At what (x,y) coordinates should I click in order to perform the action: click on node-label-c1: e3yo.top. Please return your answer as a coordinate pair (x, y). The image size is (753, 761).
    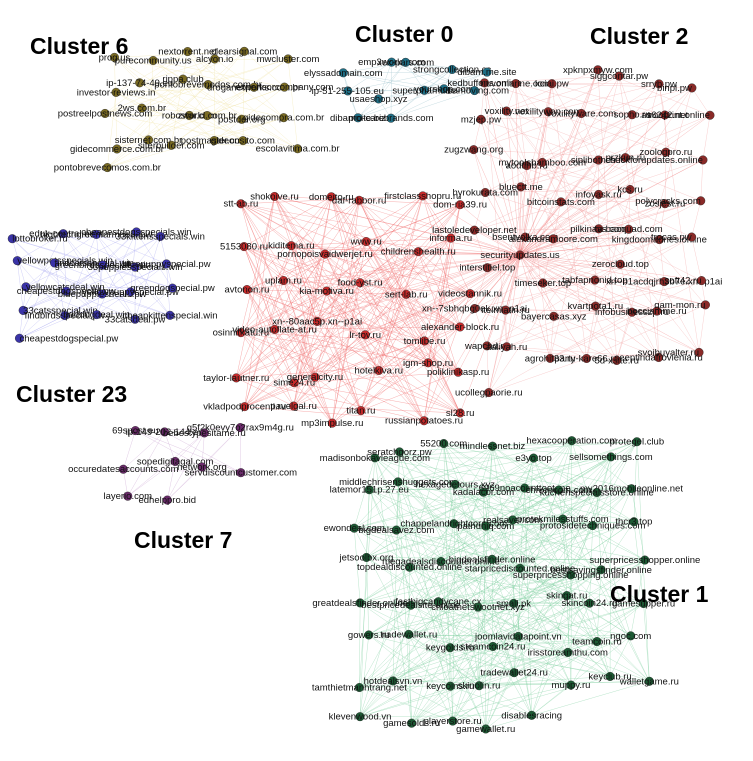
    Looking at the image, I should click on (533, 458).